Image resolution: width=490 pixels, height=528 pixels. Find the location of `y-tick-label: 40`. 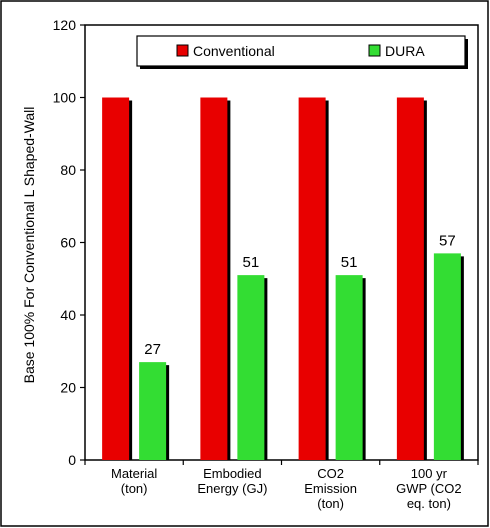

y-tick-label: 40 is located at coordinates (68, 315).